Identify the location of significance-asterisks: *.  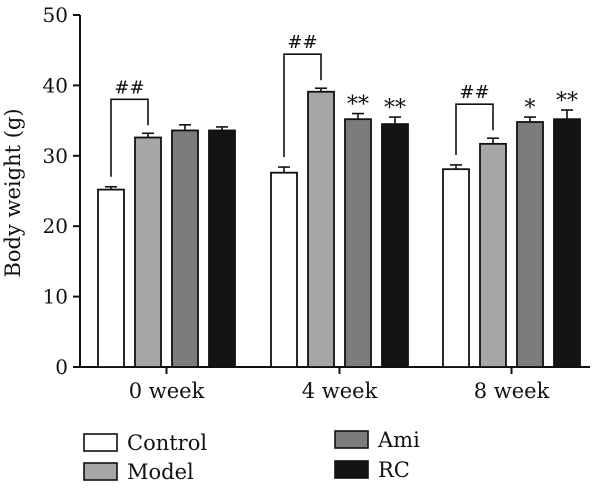
(530, 108).